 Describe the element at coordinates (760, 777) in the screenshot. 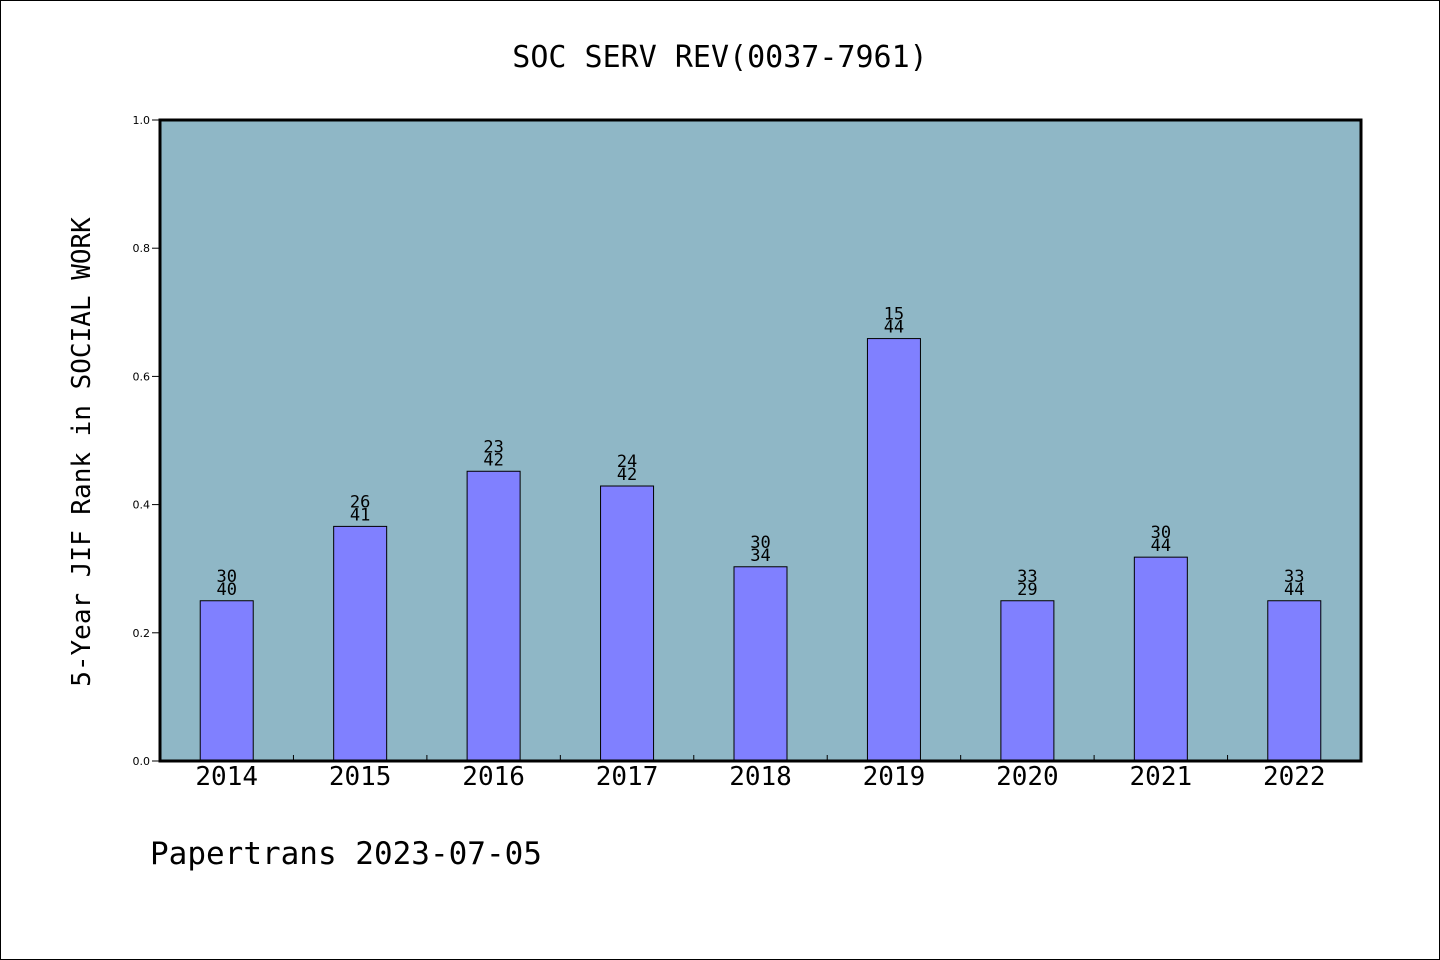

I see `x-tick-label-2018: 2018` at that location.